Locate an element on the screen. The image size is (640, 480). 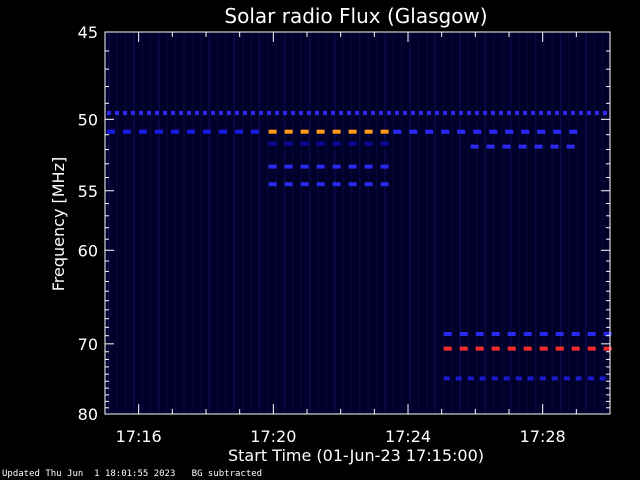
y-tick-label: 80 is located at coordinates (88, 414).